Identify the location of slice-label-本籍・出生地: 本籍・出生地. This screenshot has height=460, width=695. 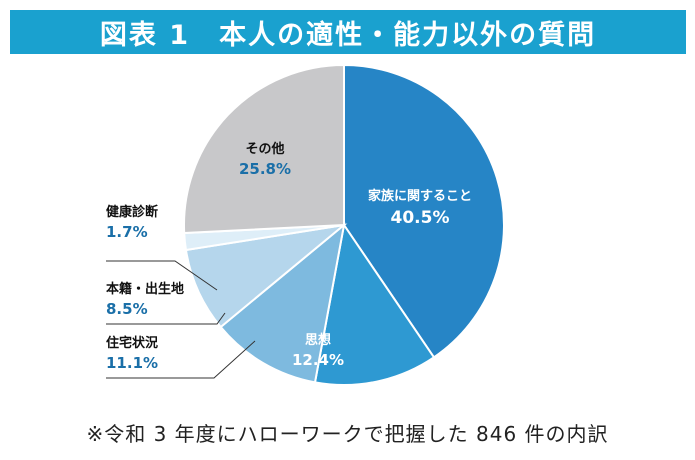
(145, 289).